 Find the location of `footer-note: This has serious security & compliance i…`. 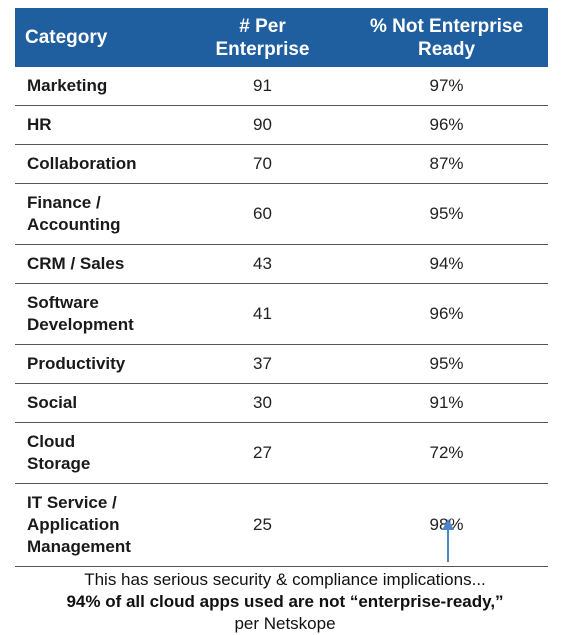

footer-note: This has serious security & compliance i… is located at coordinates (285, 579).